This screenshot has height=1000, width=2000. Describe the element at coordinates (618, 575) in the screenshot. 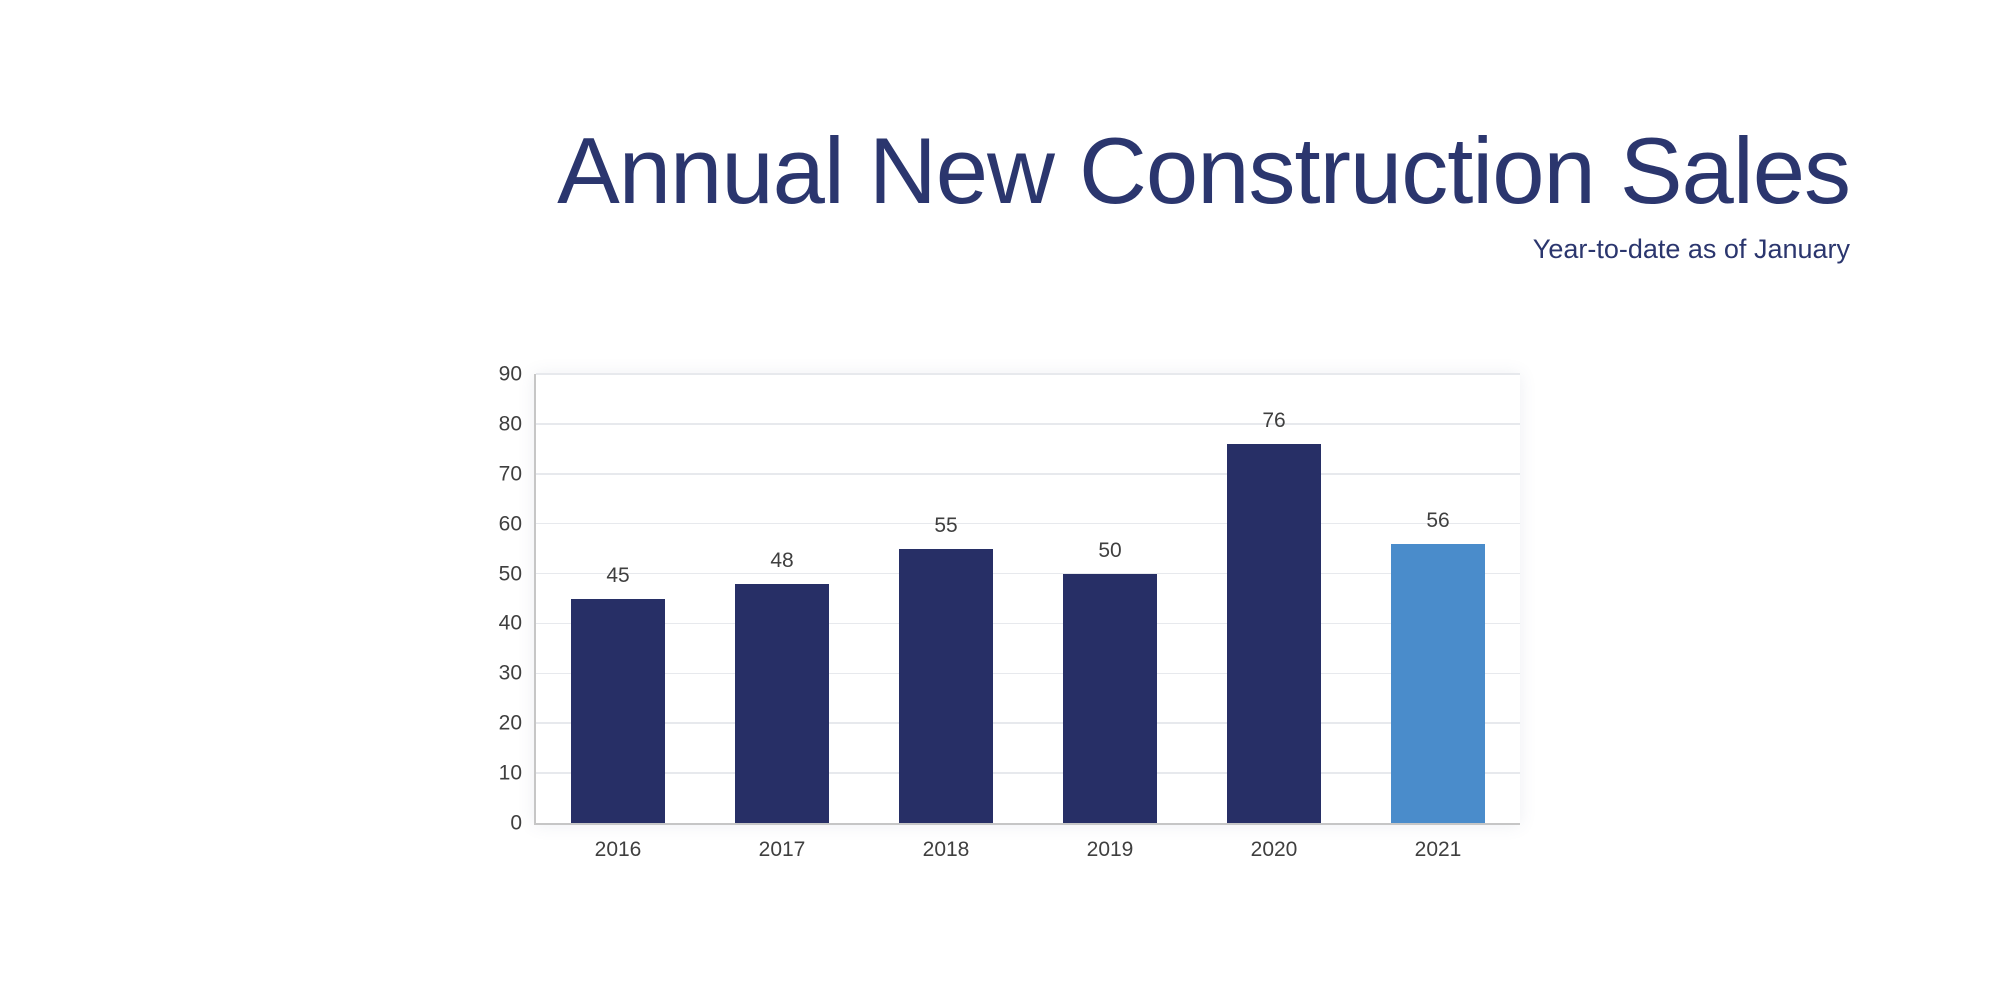

I see `bar-value-label: 45` at that location.